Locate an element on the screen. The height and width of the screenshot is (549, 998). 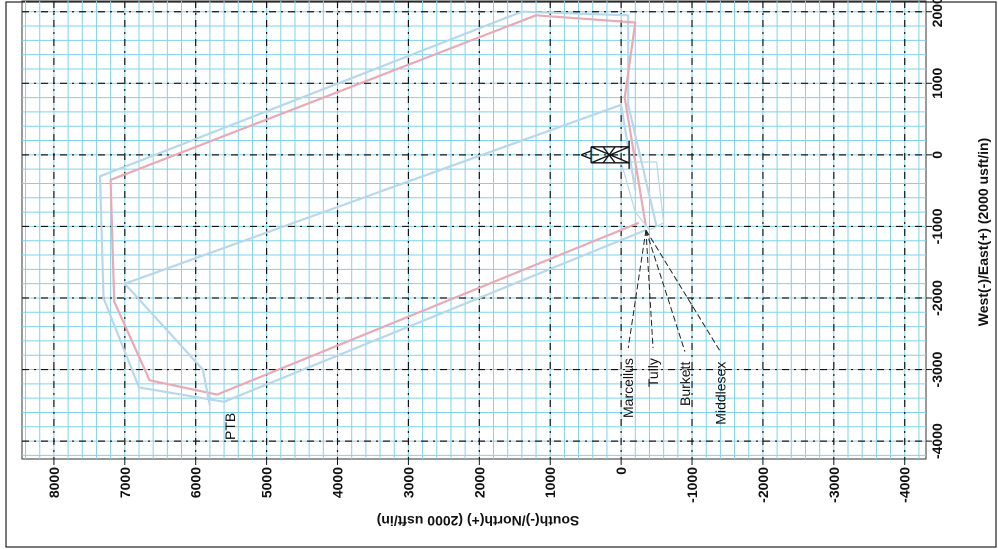
east-axis-ticks: 2000 1000 0 -1000 -2000 -3000 -4000 is located at coordinates (935, 229).